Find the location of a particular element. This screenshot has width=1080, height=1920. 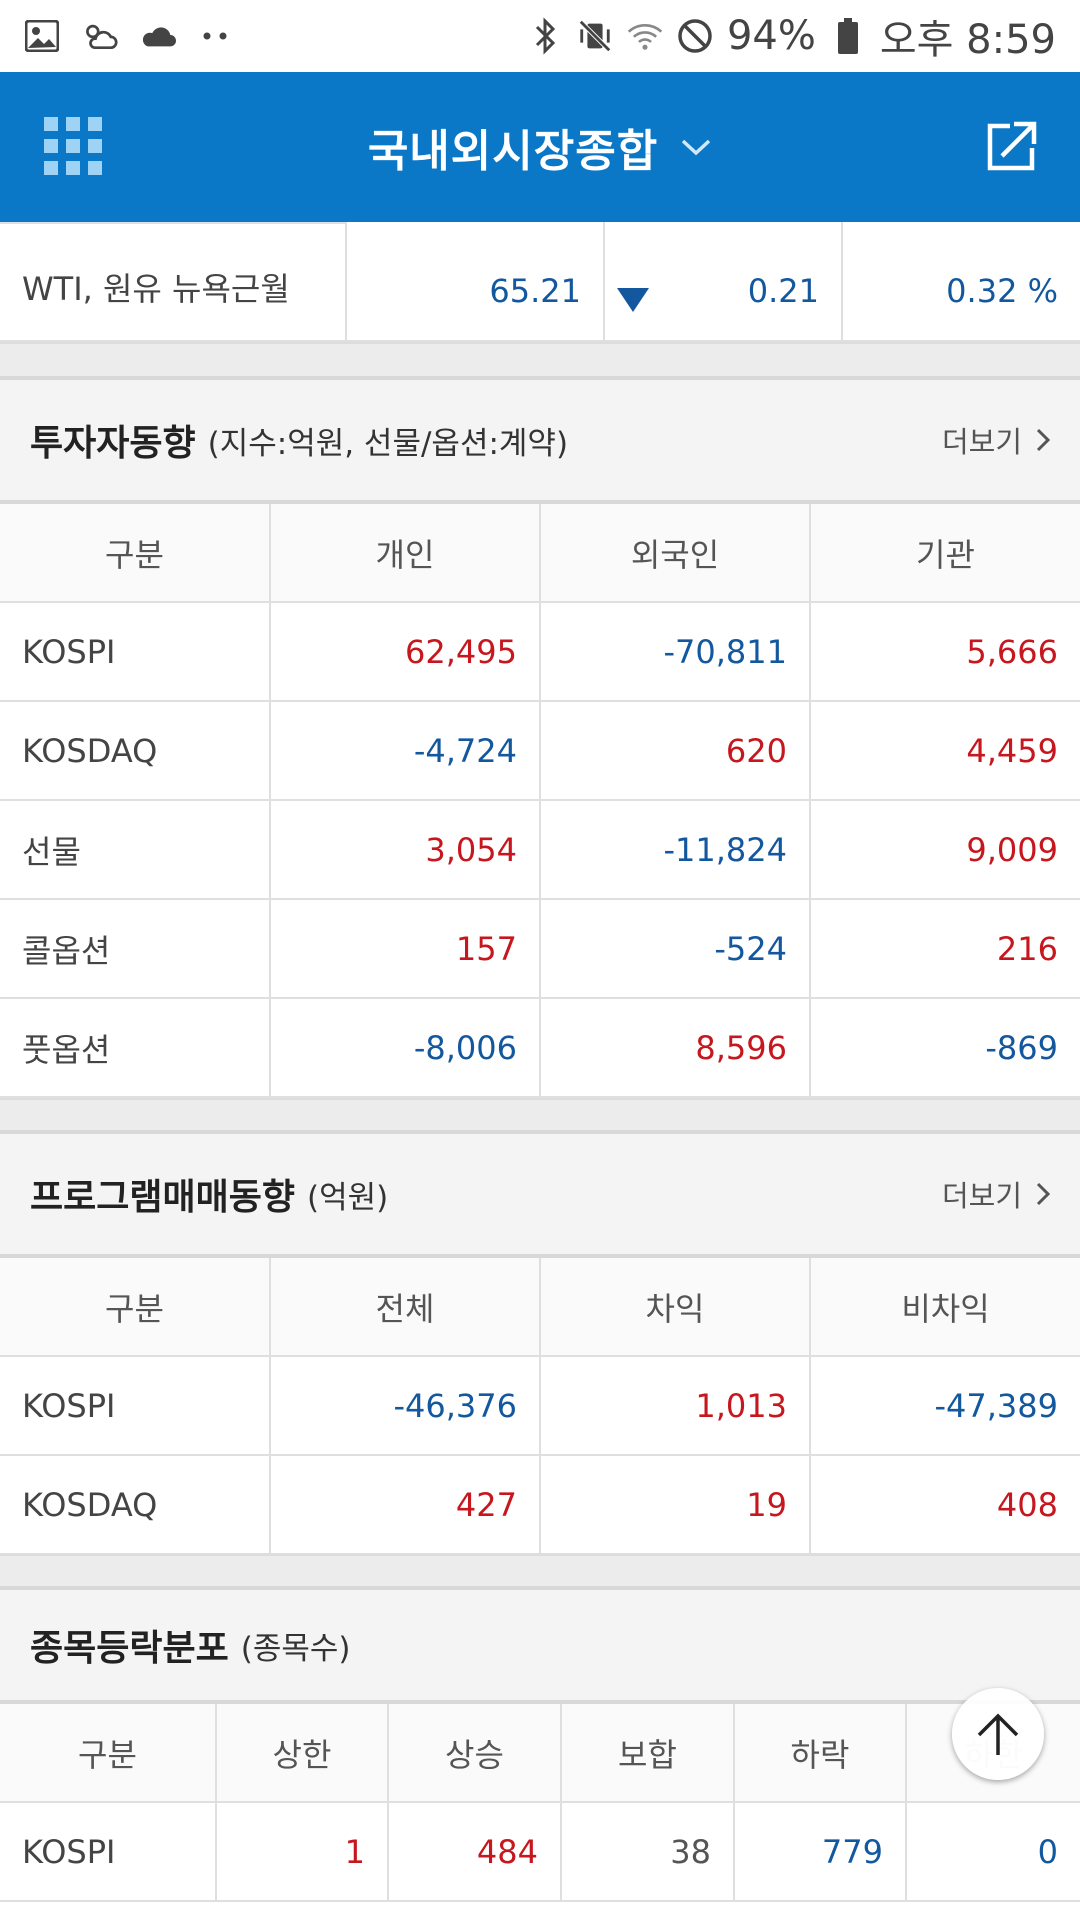

column-header: 비차익 is located at coordinates (945, 1307).